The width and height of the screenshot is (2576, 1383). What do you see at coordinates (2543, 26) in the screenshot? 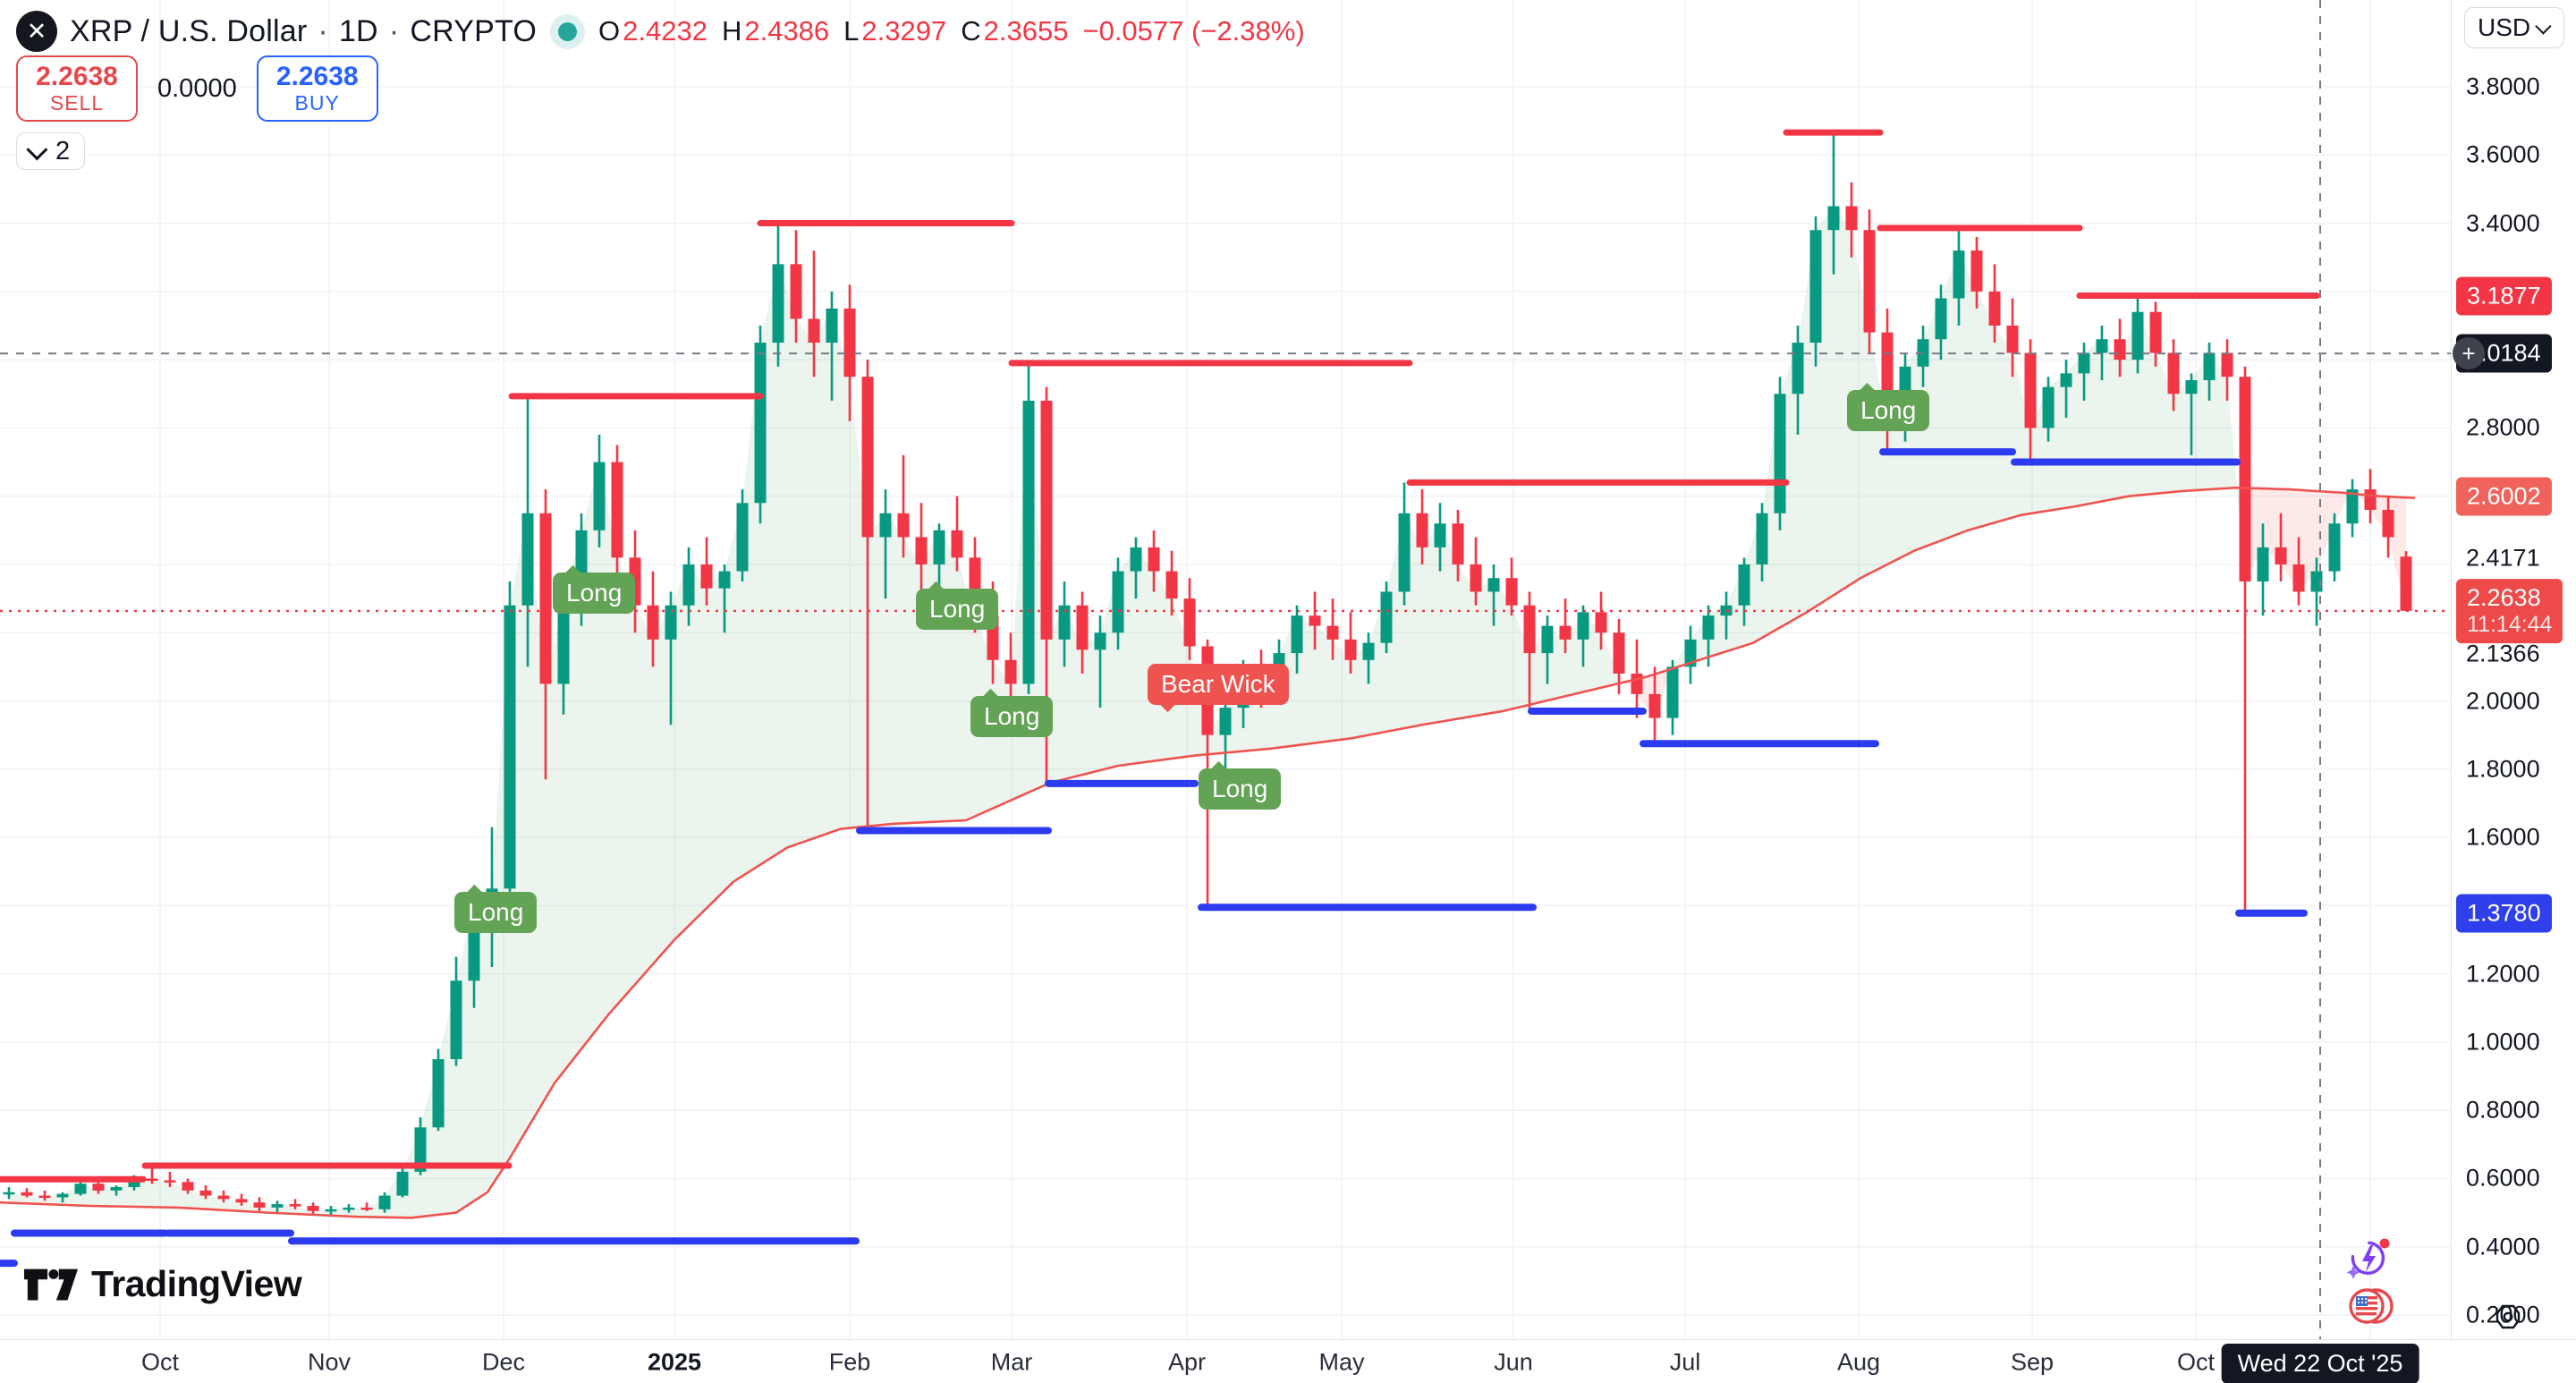
I see `chevron-down-icon` at bounding box center [2543, 26].